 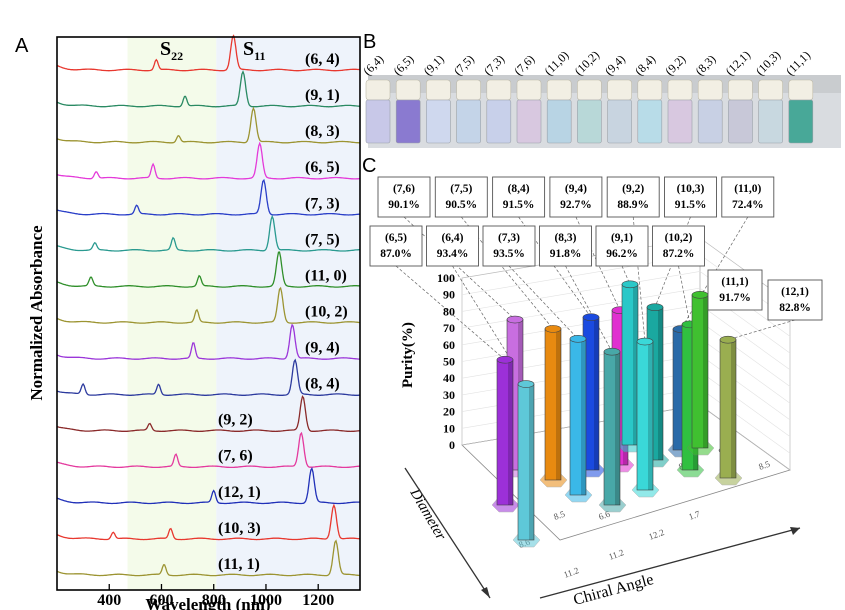 I want to click on purity-box-chirality: (7,6), so click(x=404, y=189).